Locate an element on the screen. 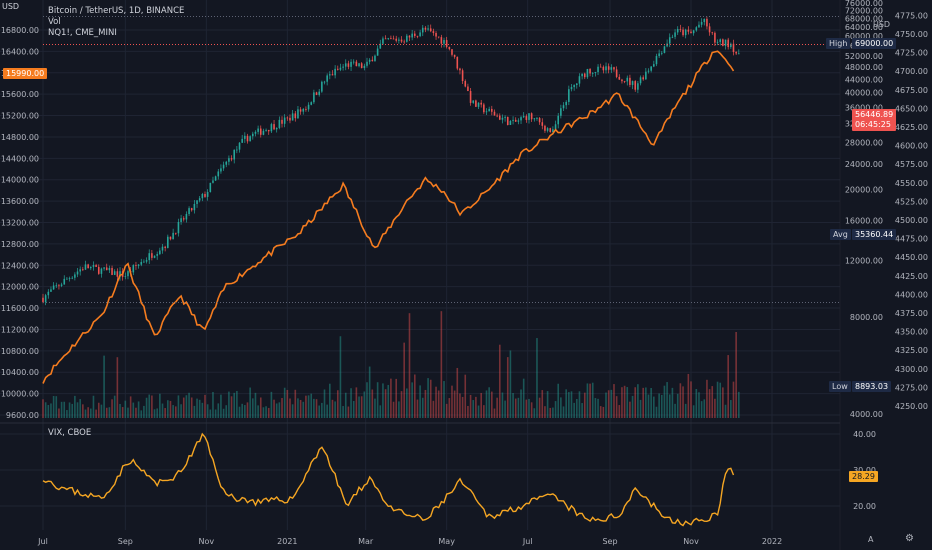  auto-scale-button: A is located at coordinates (871, 539).